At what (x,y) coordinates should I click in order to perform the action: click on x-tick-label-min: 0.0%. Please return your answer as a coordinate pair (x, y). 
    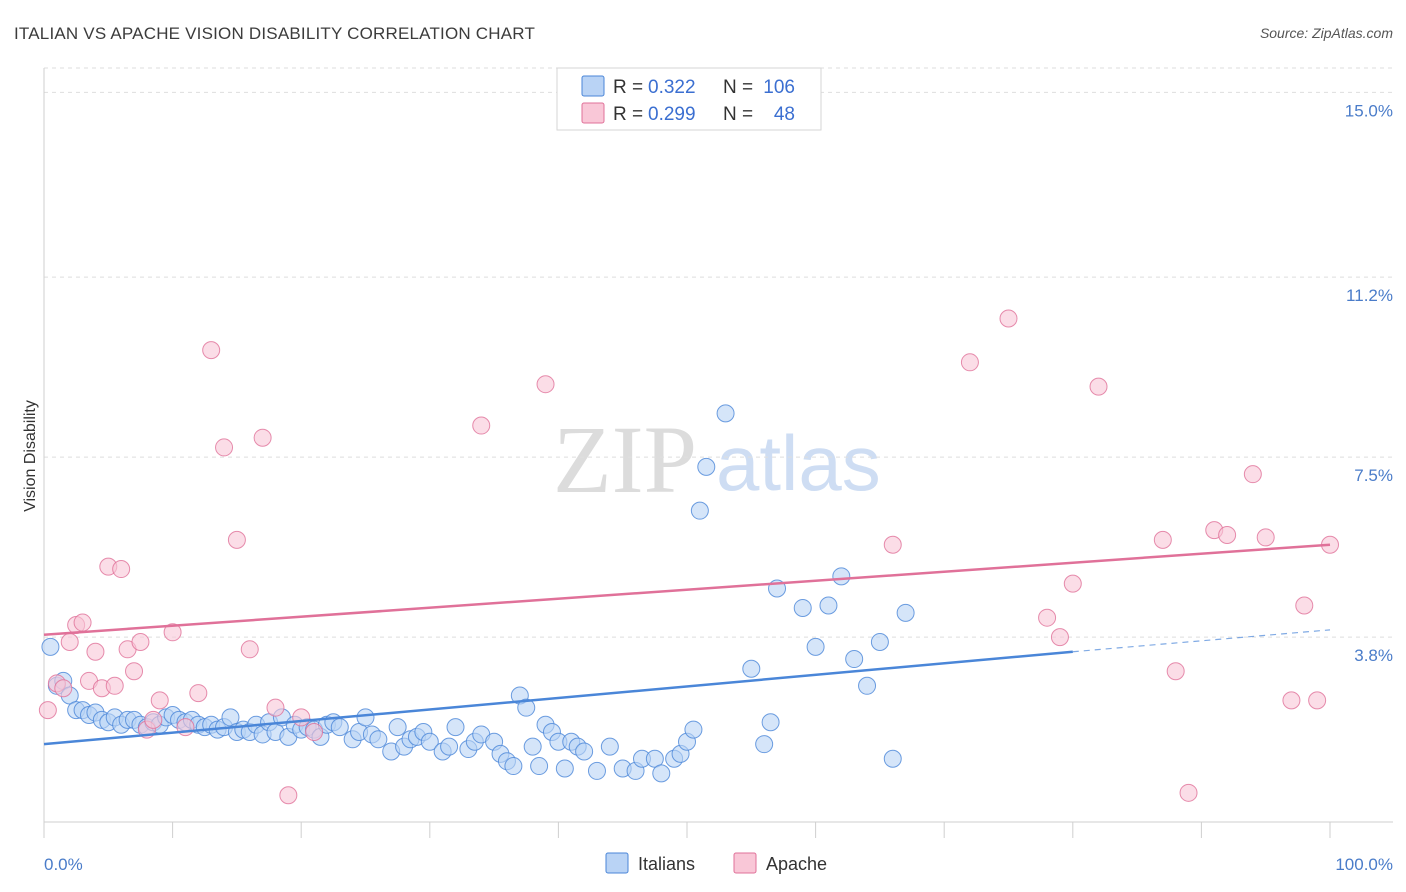
    Looking at the image, I should click on (63, 864).